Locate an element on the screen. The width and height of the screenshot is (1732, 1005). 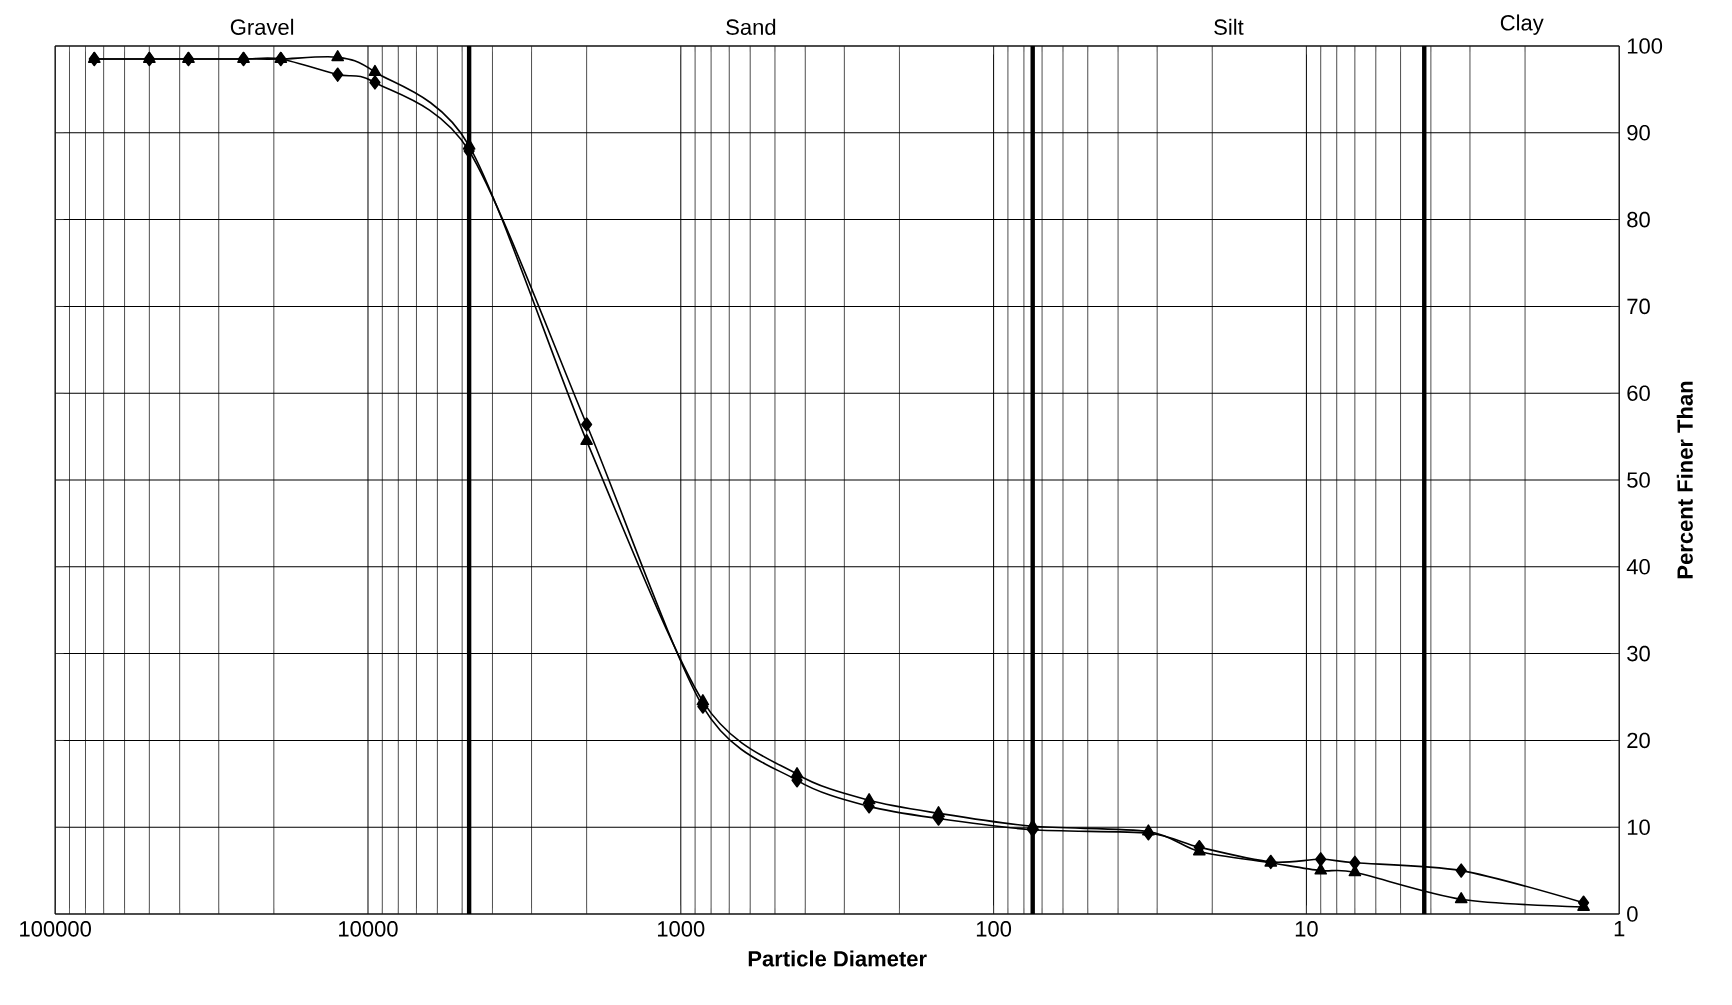
y-tick-label: 10 is located at coordinates (1638, 827).